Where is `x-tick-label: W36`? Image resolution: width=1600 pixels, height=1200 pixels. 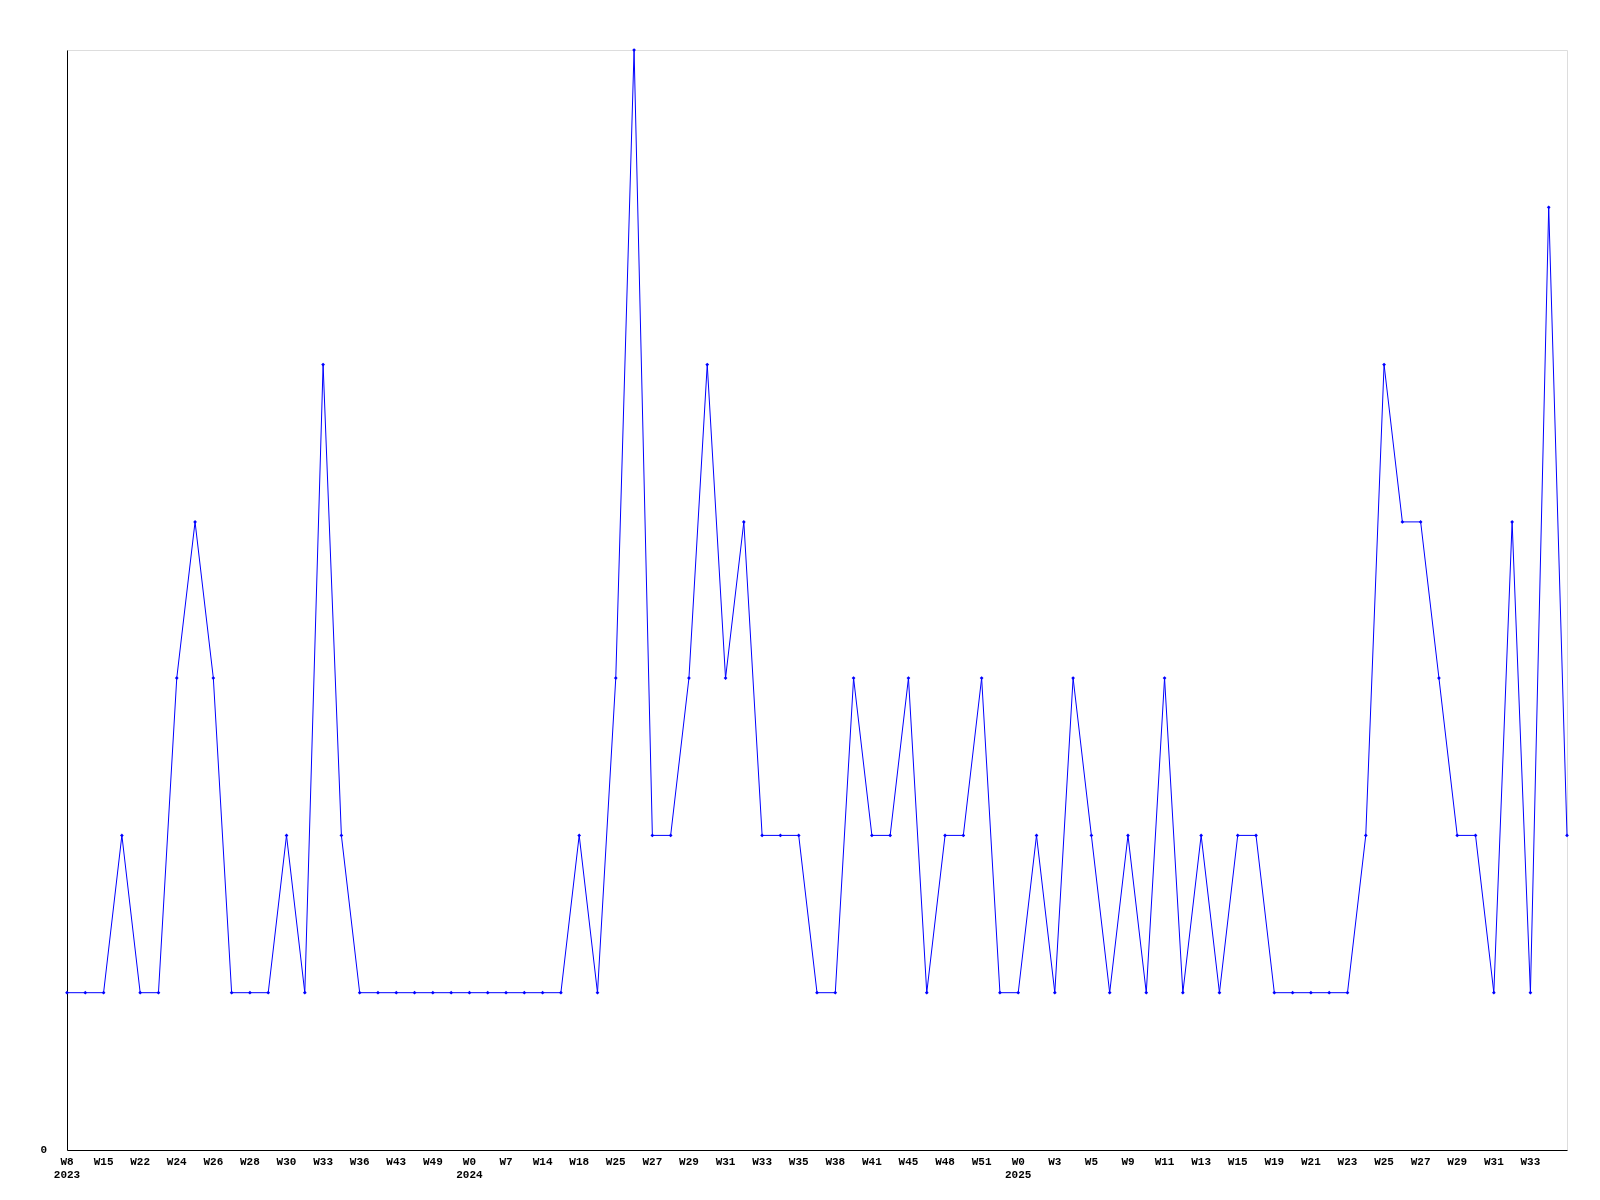 x-tick-label: W36 is located at coordinates (359, 1162).